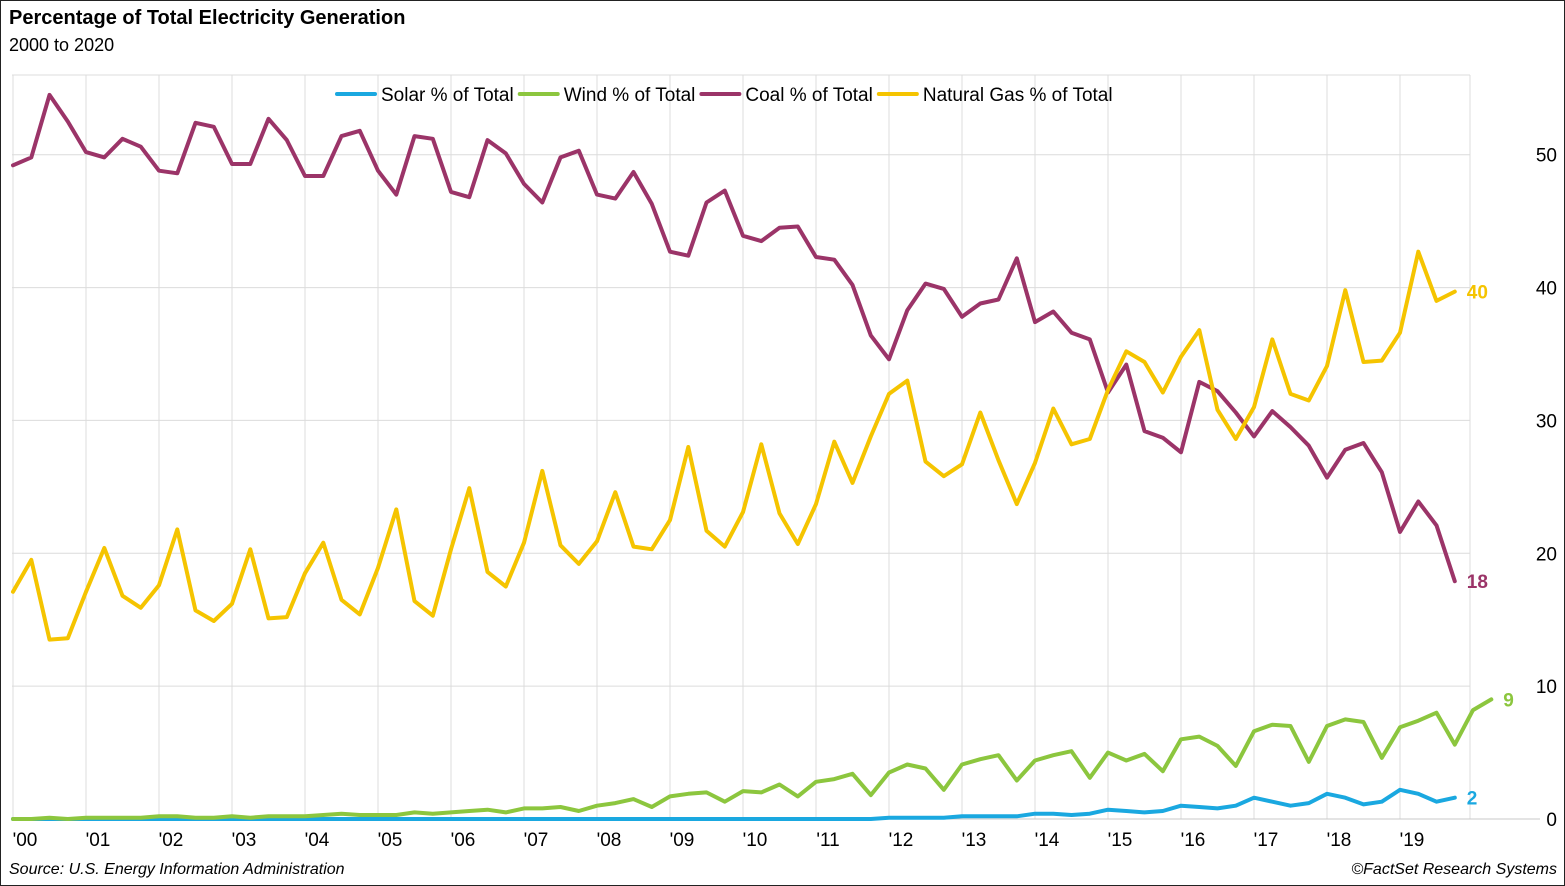 This screenshot has width=1565, height=886. I want to click on x-tick-label: '13, so click(974, 840).